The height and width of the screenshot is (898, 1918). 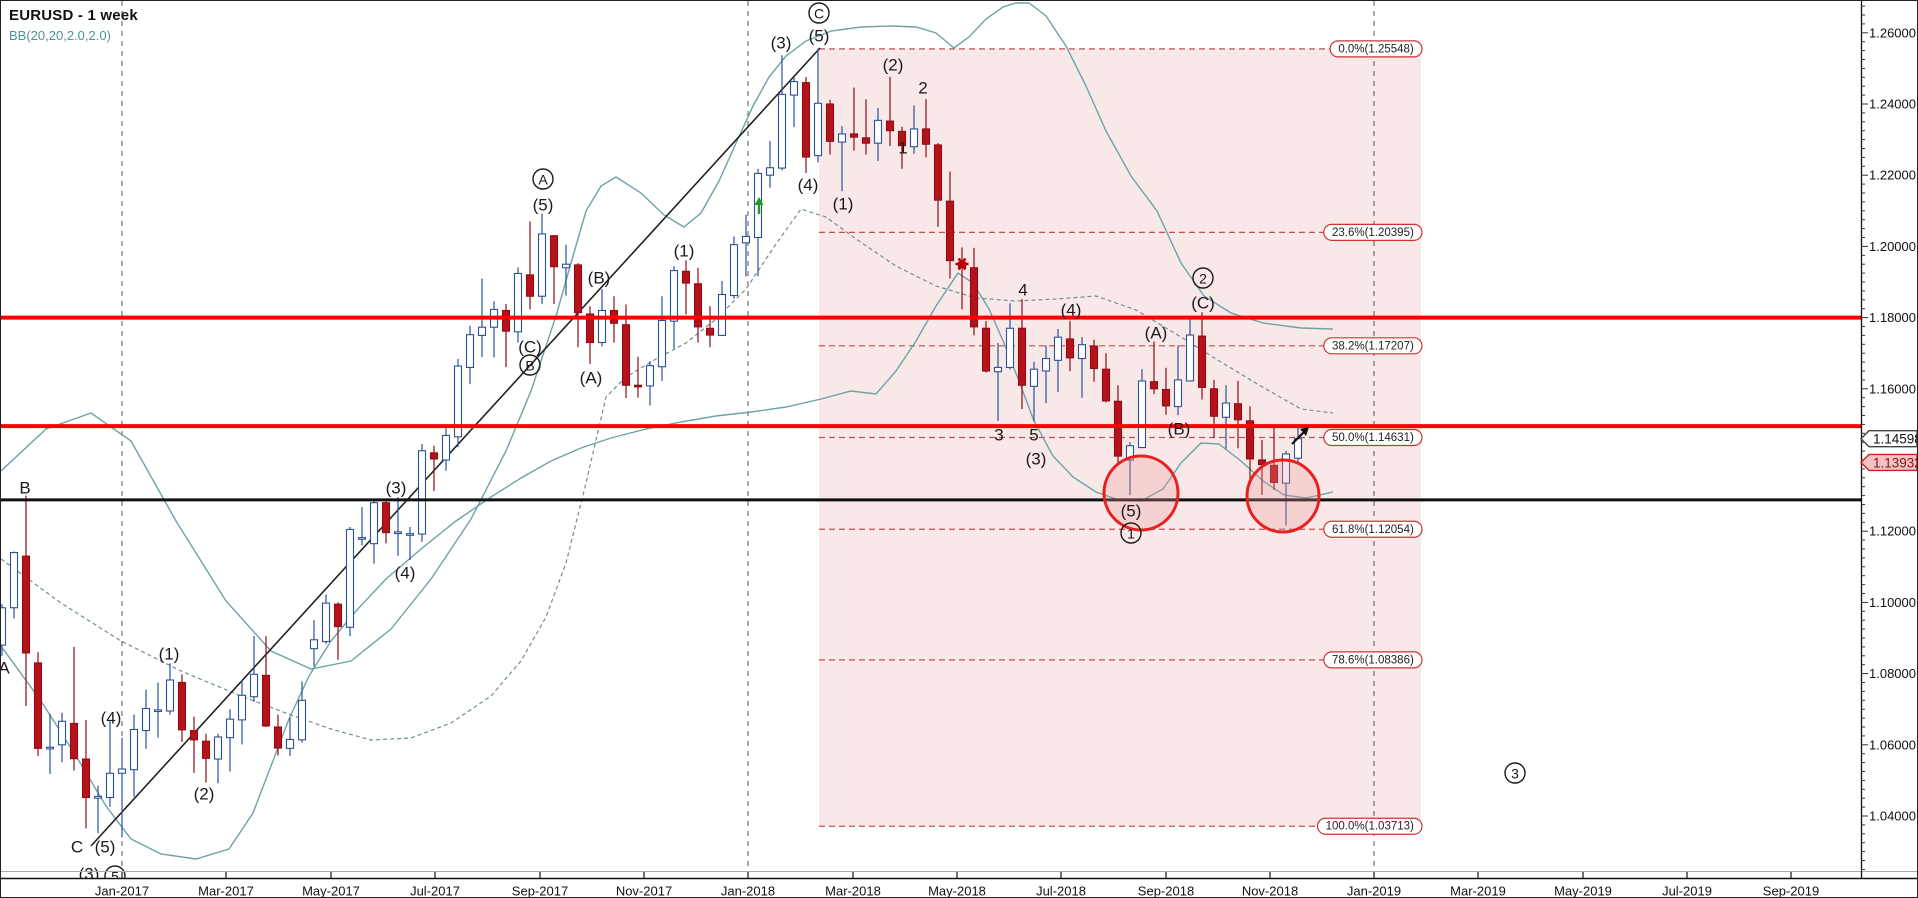 I want to click on fib-label-text: 38.2%(1.17207), so click(x=1373, y=346).